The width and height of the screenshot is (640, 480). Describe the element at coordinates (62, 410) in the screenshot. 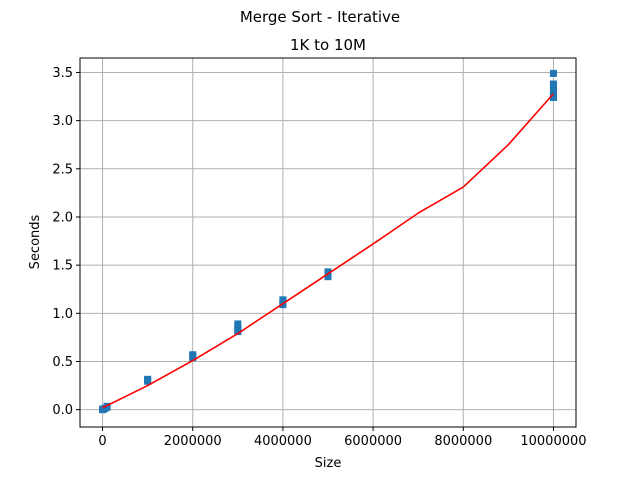

I see `y-tick-label: 0.0` at that location.